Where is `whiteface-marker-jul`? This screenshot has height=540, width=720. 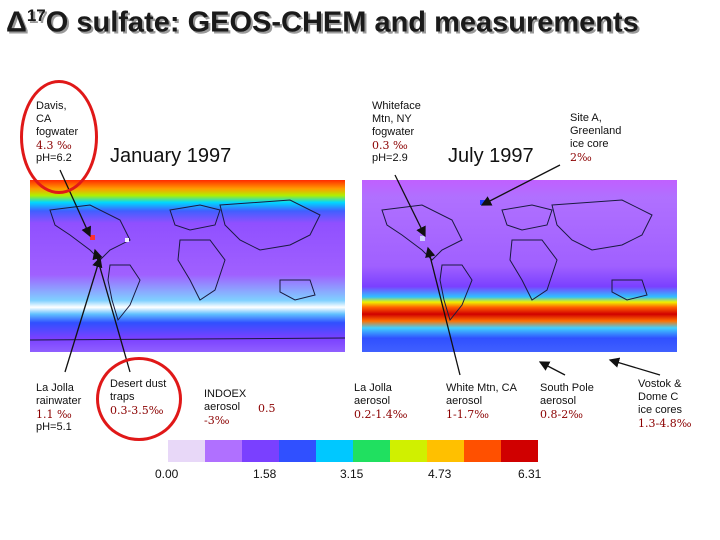 whiteface-marker-jul is located at coordinates (422, 238).